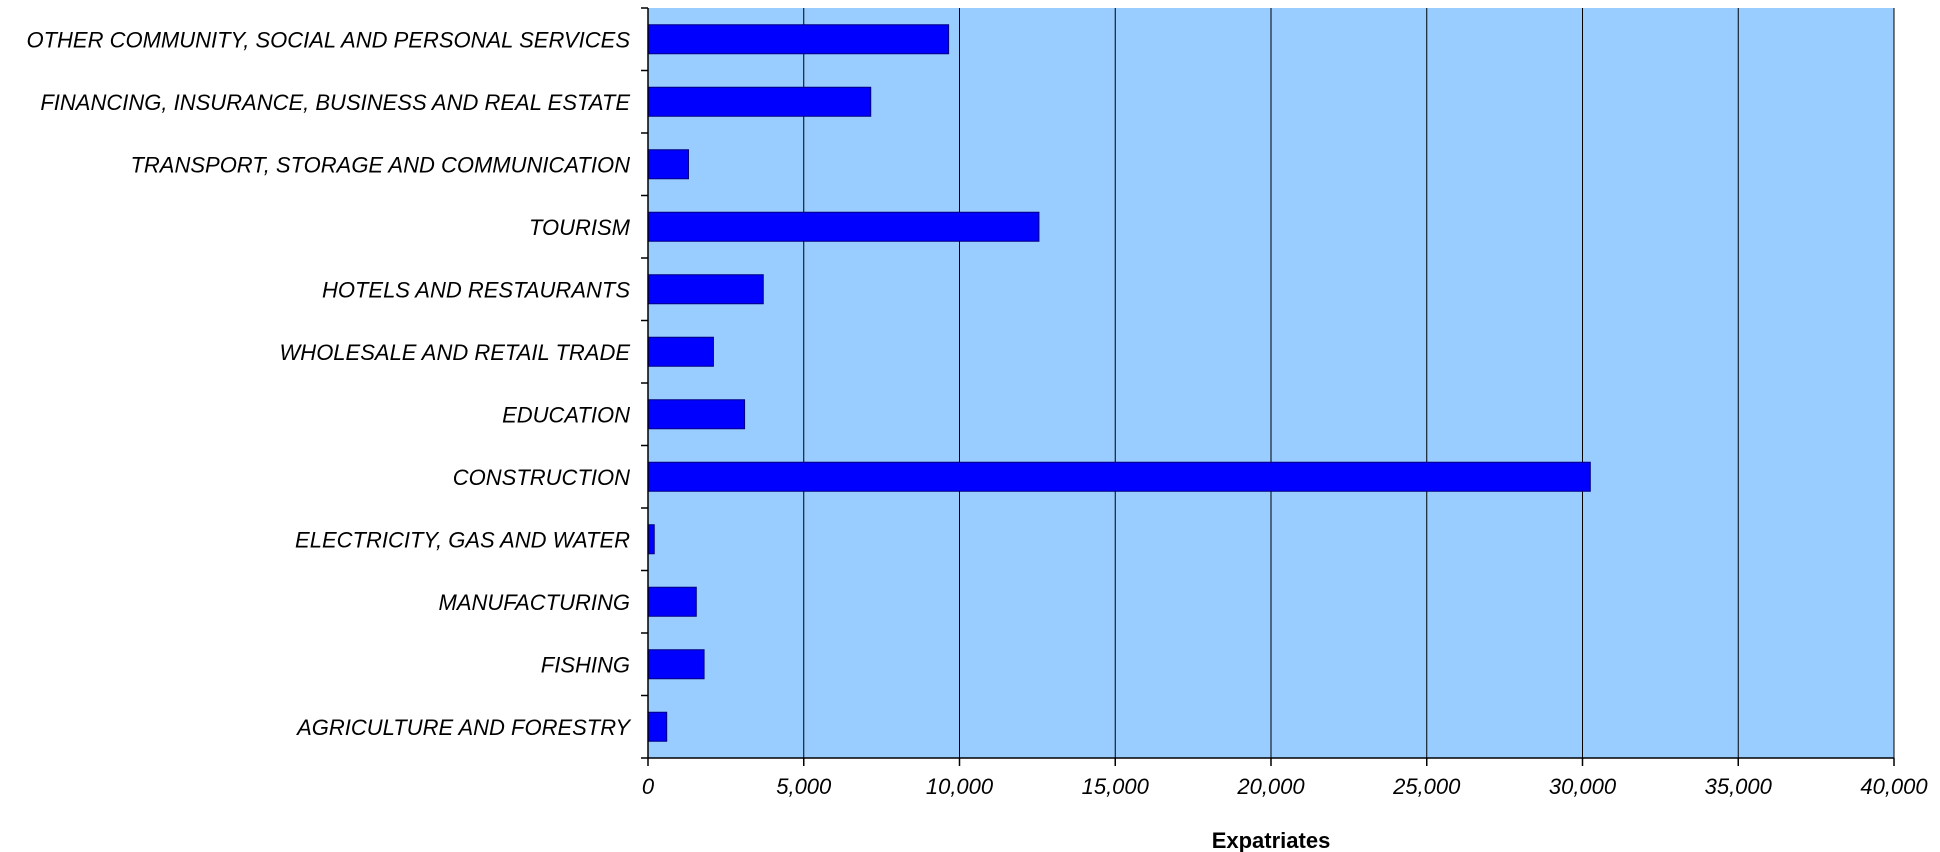  I want to click on x-tick-label: 40,000, so click(1894, 786).